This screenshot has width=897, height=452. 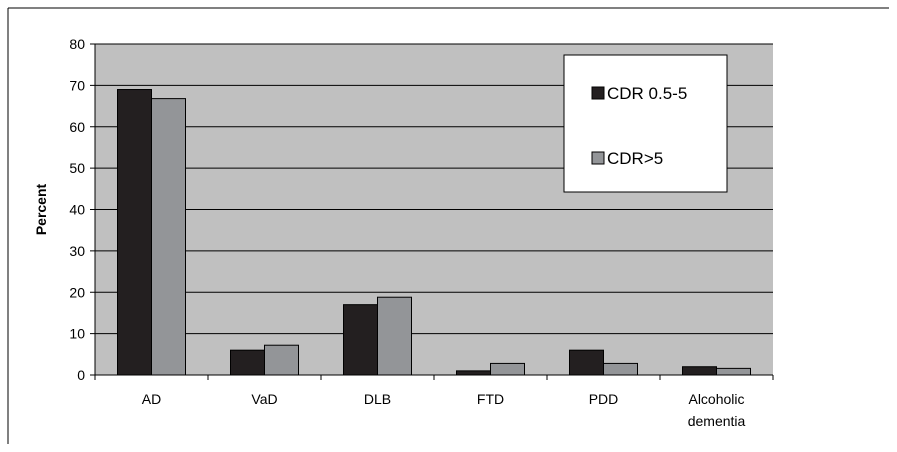 What do you see at coordinates (77, 251) in the screenshot?
I see `y-tick-label-30: 30` at bounding box center [77, 251].